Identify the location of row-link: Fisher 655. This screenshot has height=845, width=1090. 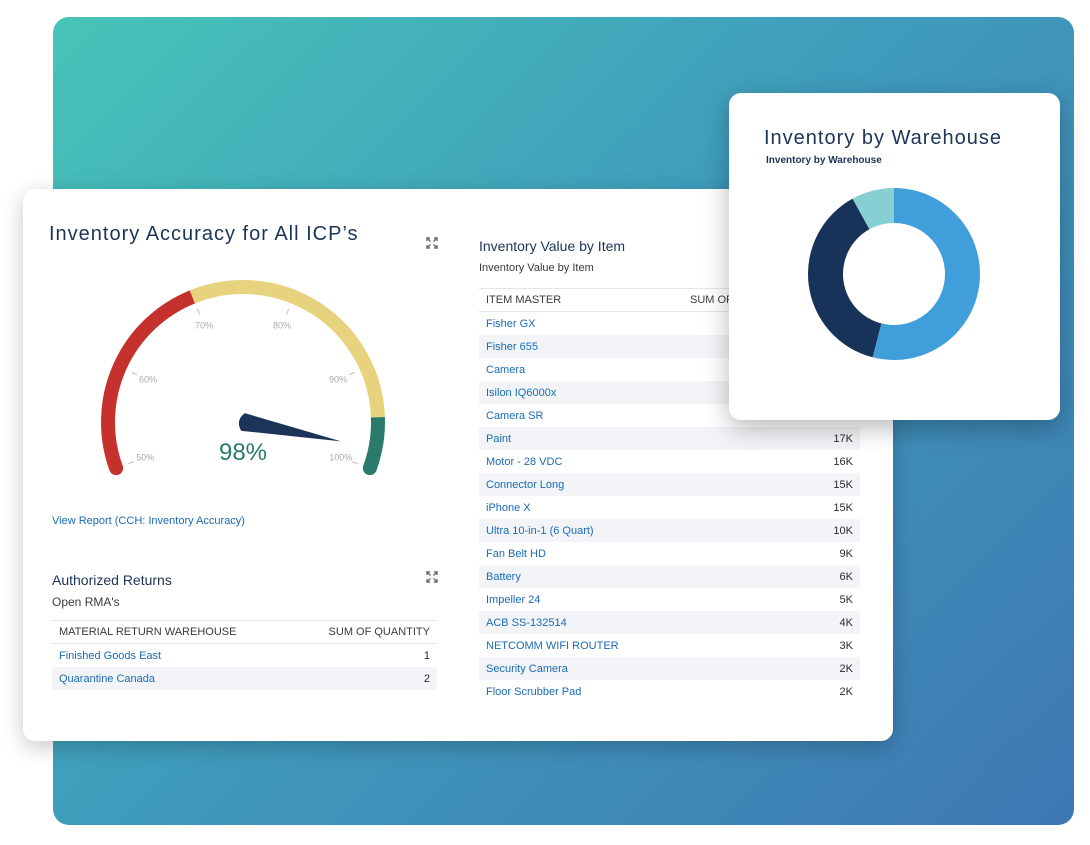
(581, 346).